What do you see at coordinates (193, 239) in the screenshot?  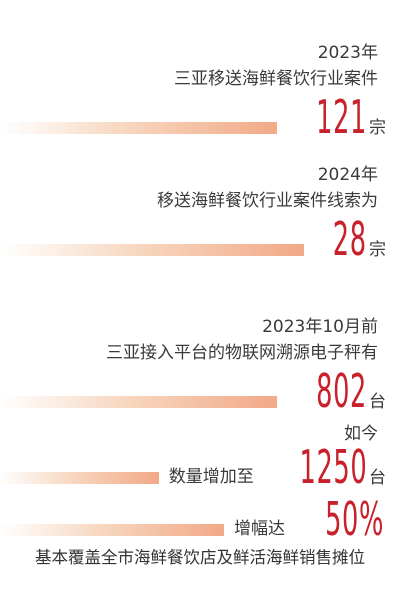 I see `stat-row-2024: 28 宗` at bounding box center [193, 239].